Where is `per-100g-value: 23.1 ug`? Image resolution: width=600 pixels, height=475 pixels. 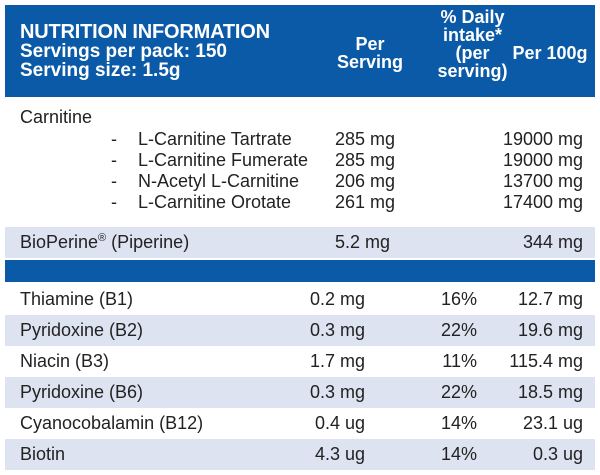 per-100g-value: 23.1 ug is located at coordinates (552, 423).